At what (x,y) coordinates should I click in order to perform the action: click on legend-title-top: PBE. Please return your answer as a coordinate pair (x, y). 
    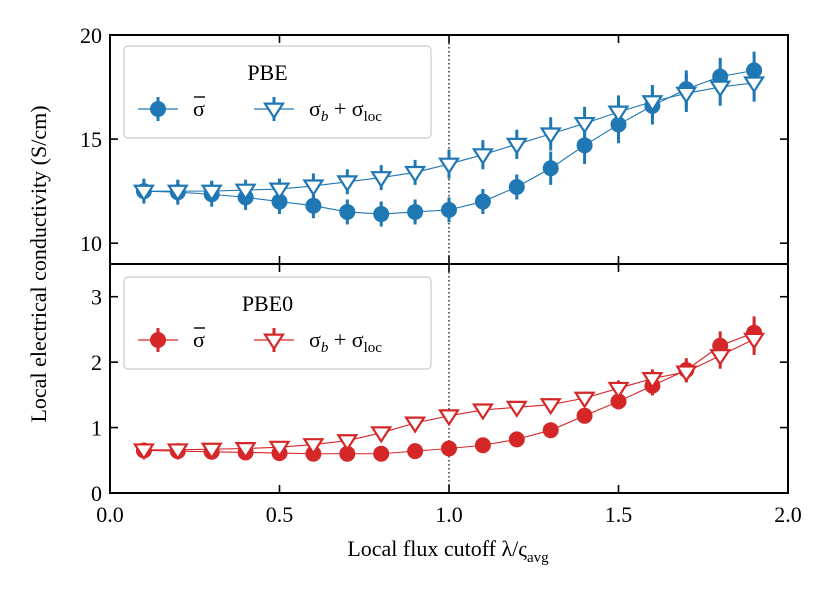
    Looking at the image, I should click on (267, 72).